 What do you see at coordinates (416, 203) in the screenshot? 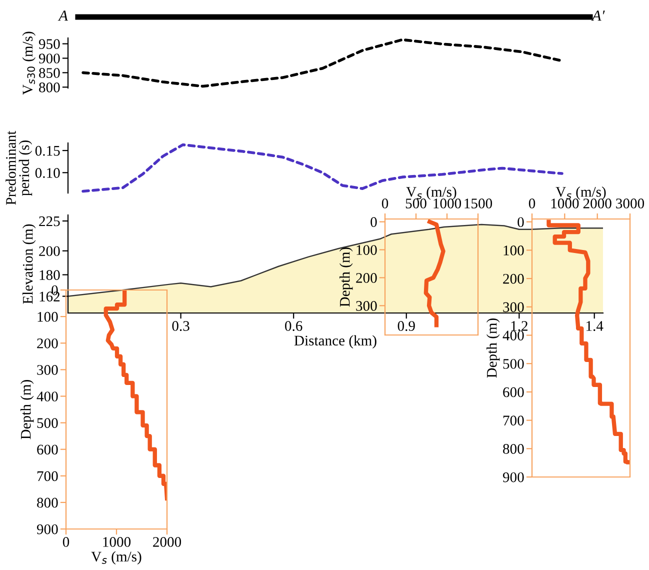
I see `x-tick-label: 500` at bounding box center [416, 203].